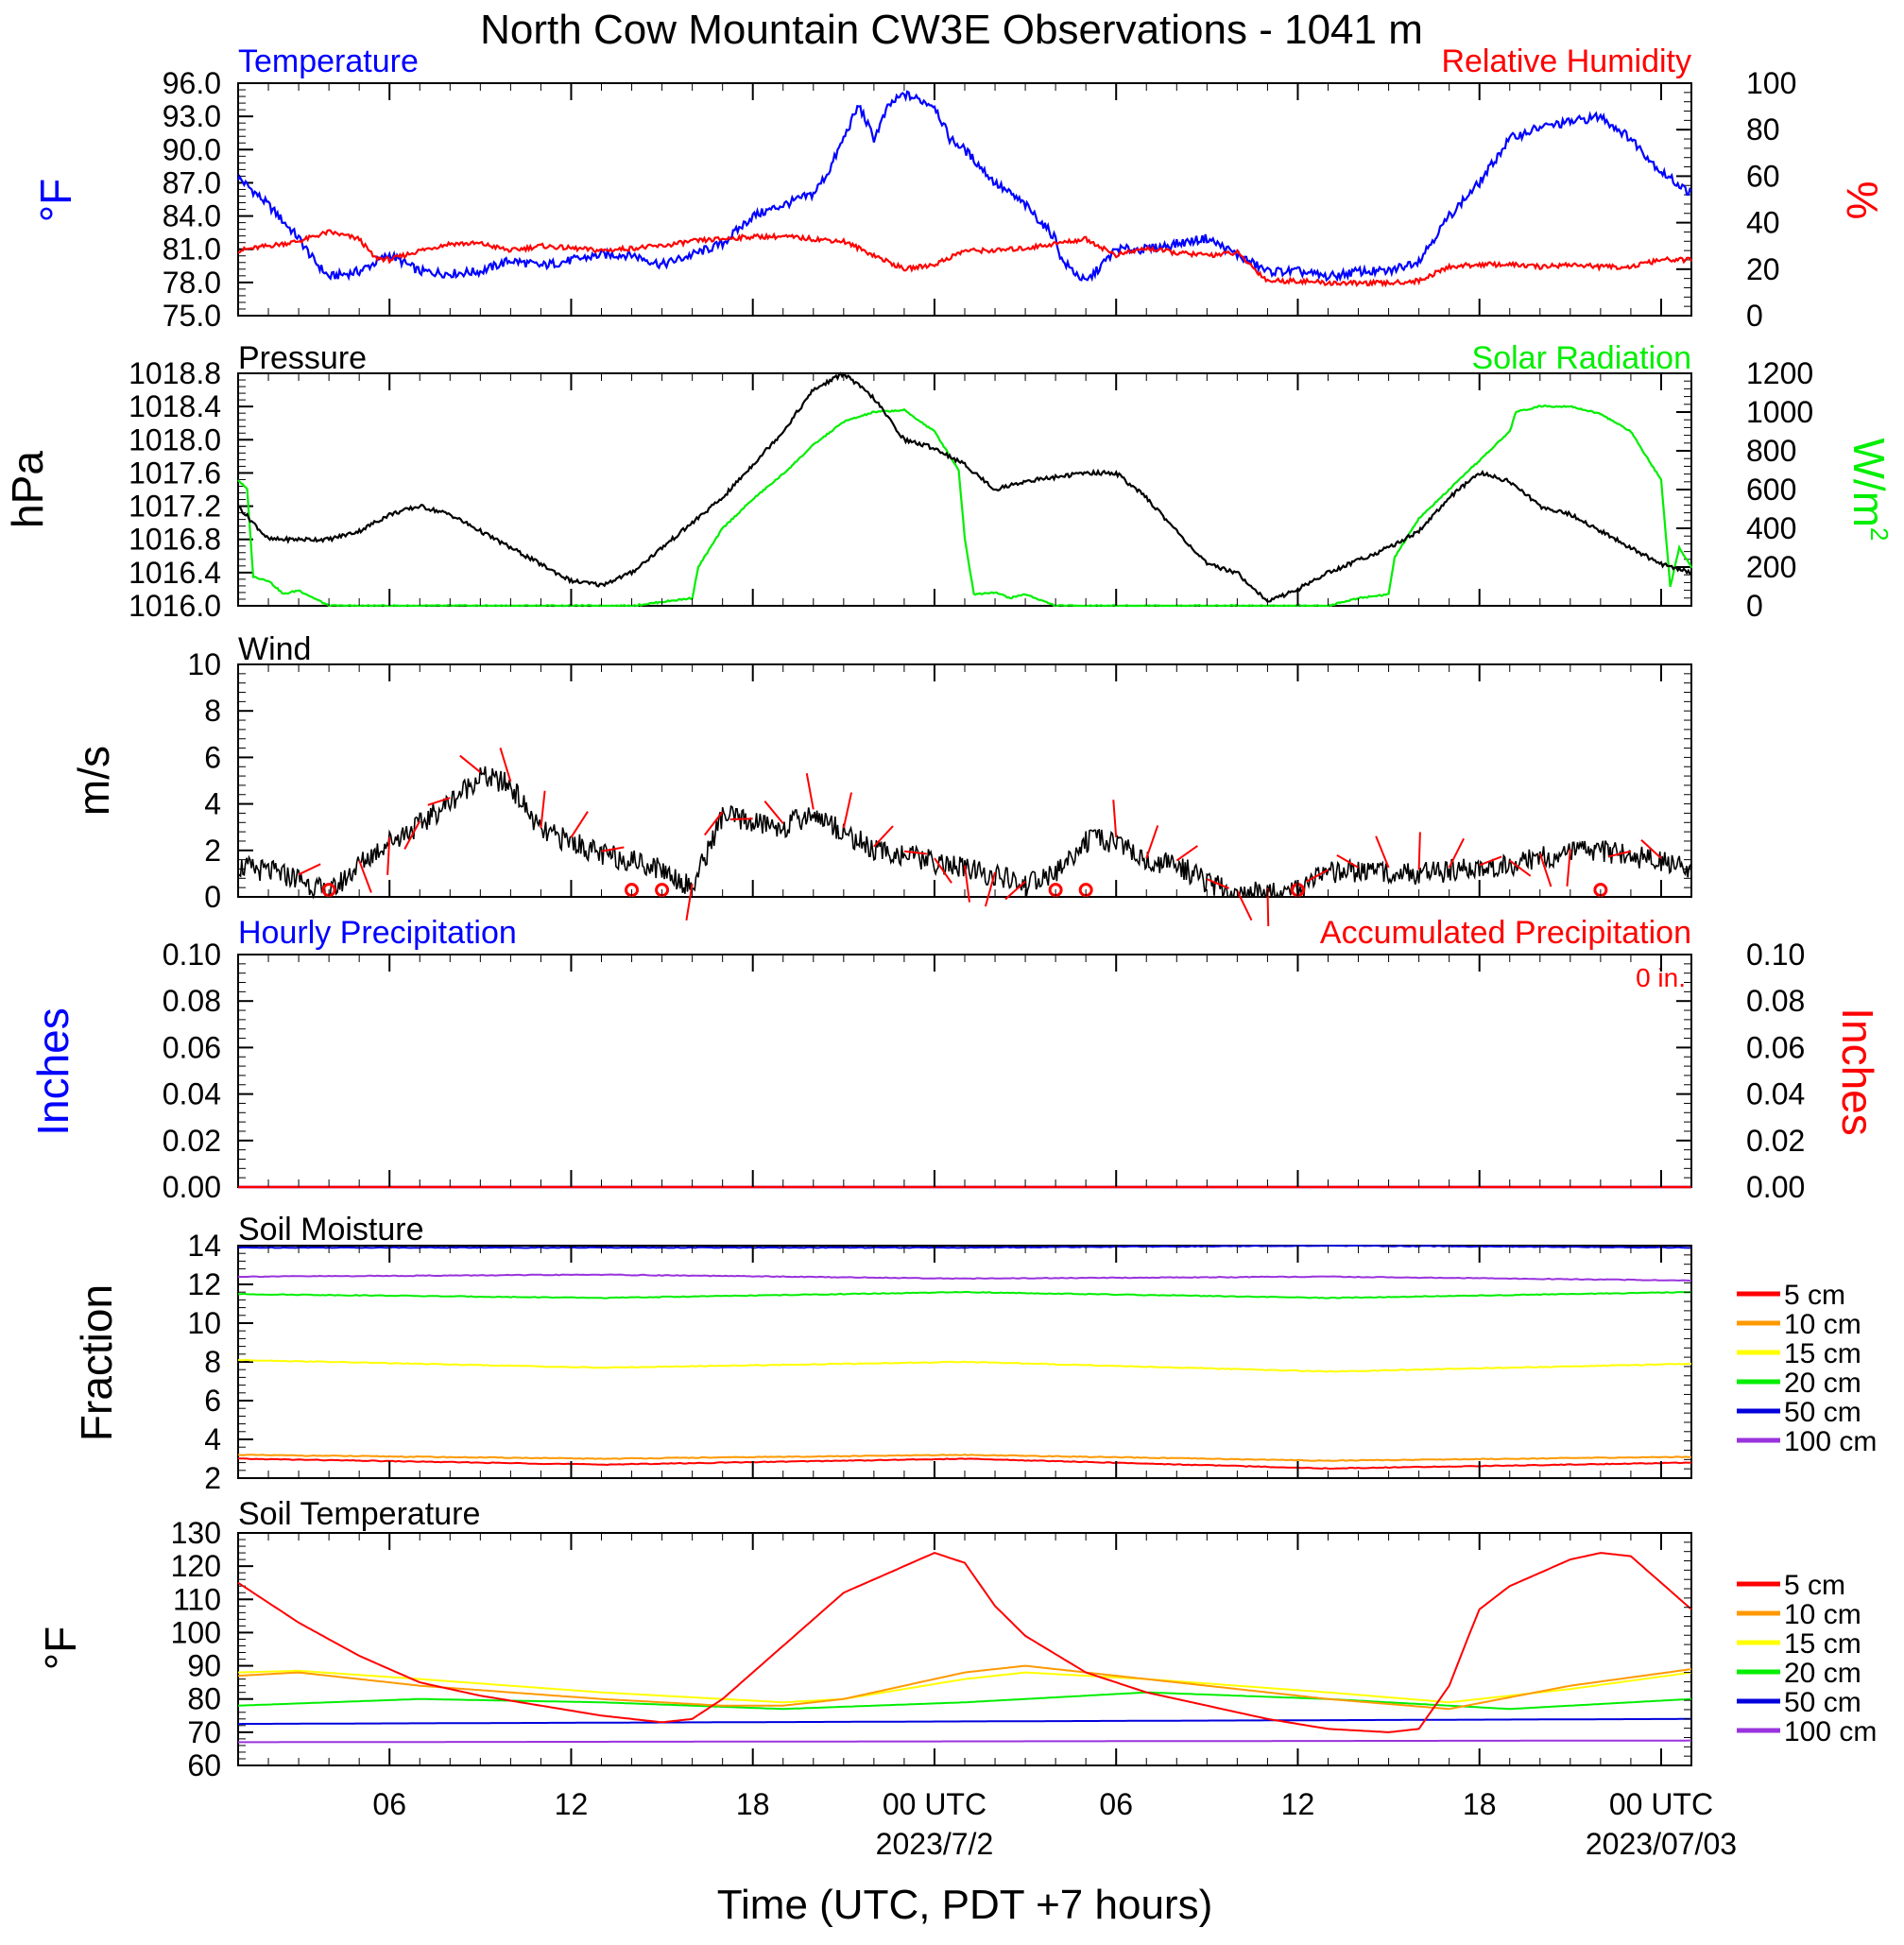 Image resolution: width=1904 pixels, height=1945 pixels. Describe the element at coordinates (964, 199) in the screenshot. I see `temperature-plot-frame` at that location.